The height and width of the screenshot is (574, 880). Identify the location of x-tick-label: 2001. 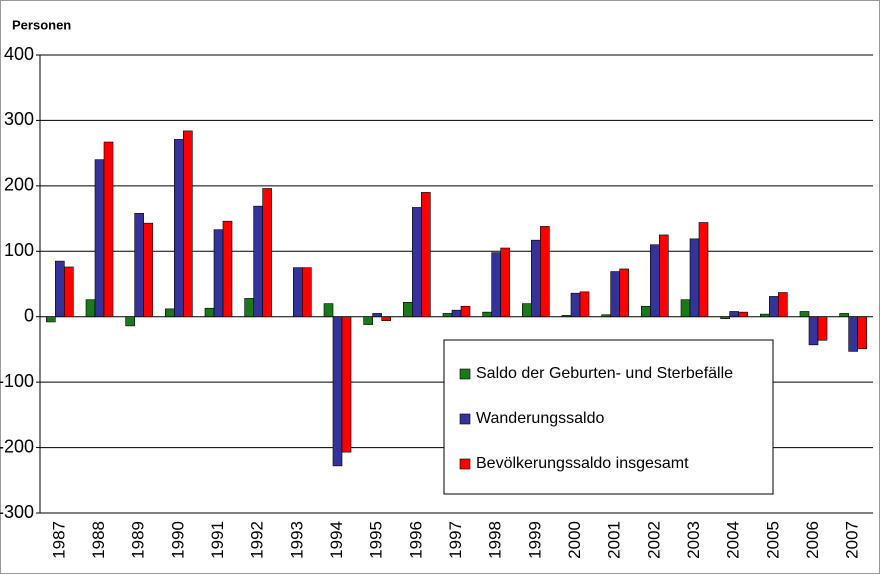
(614, 540).